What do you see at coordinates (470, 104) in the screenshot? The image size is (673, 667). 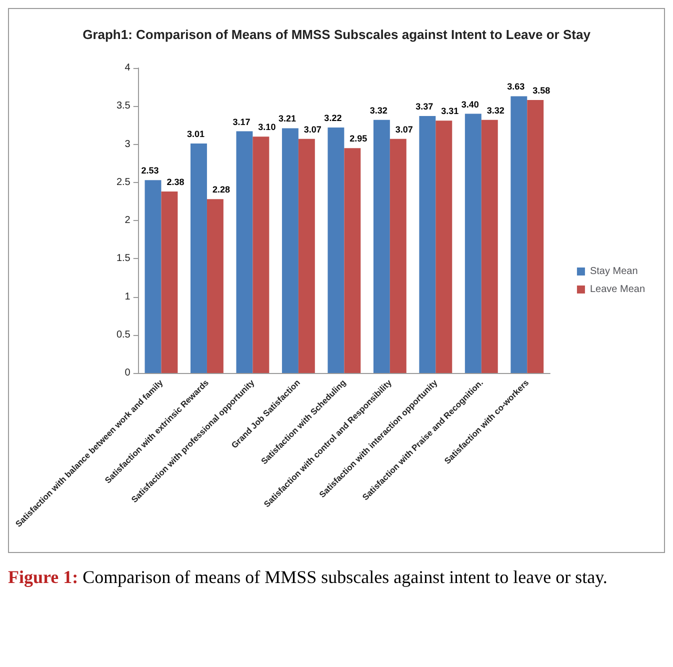 I see `data-label: 3.40` at bounding box center [470, 104].